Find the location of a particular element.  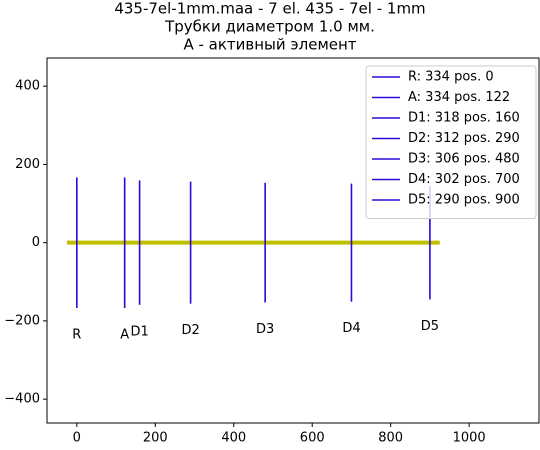

y-tick-label: −200 is located at coordinates (22, 320).